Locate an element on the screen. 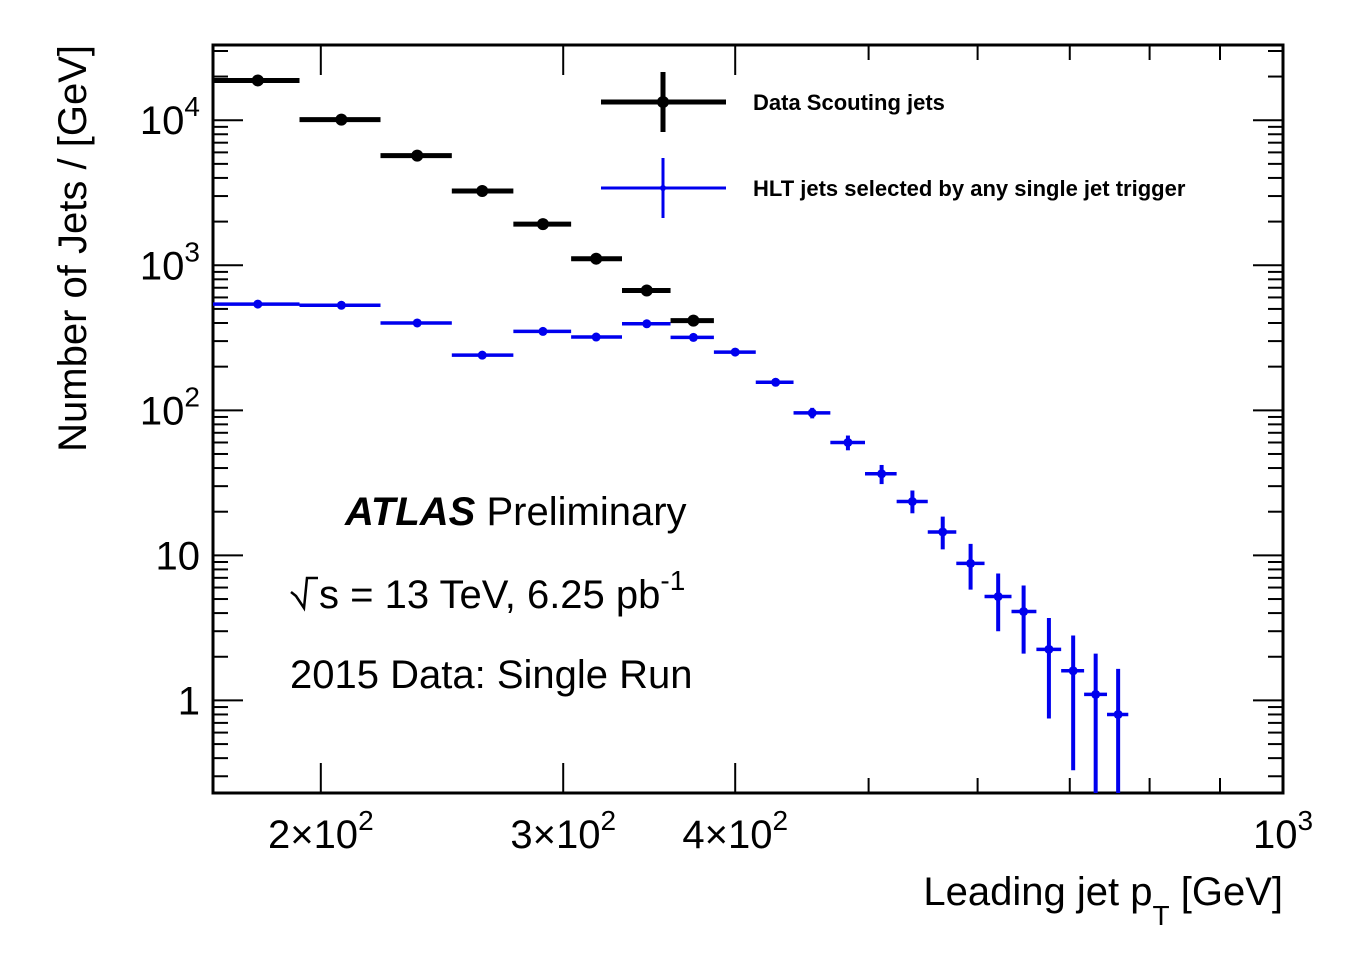  y-tick-exp: 3 is located at coordinates (192, 251).